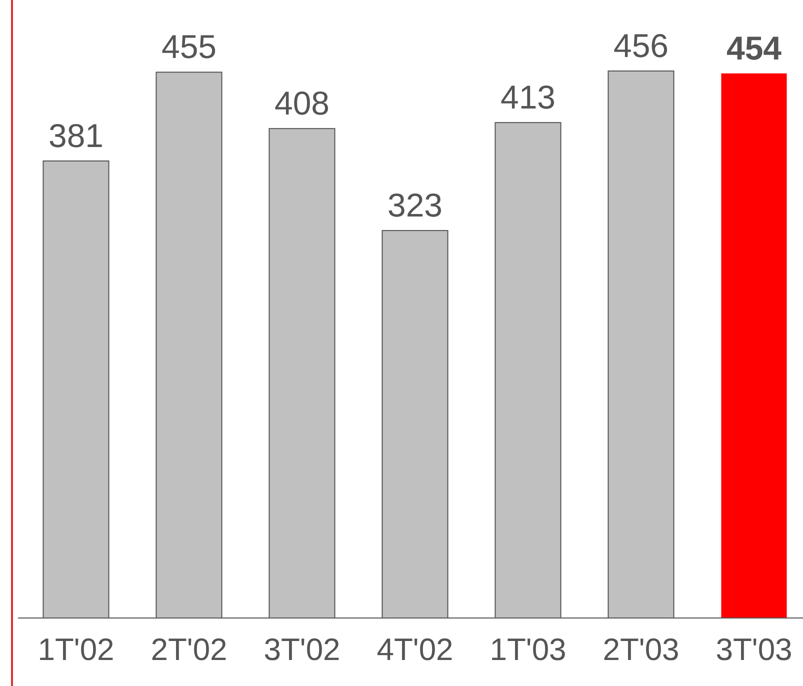  I want to click on data-label: 408, so click(302, 103).